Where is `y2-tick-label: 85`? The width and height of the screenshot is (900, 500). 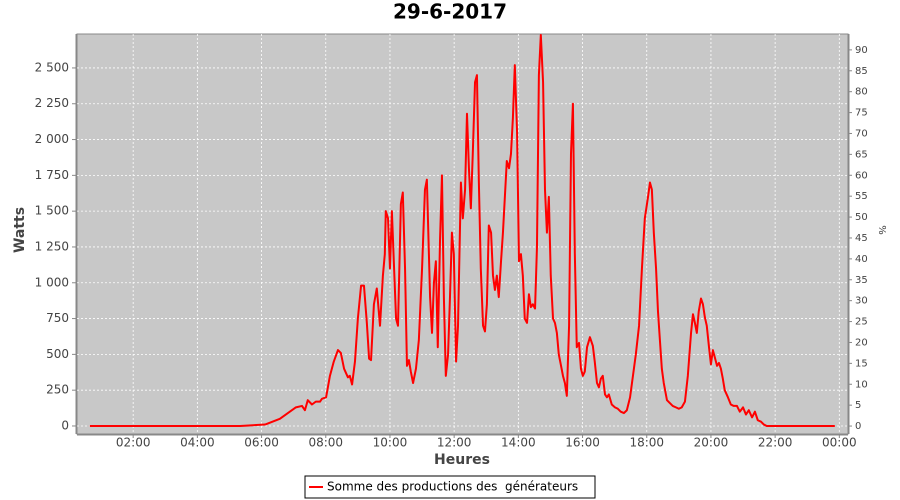 y2-tick-label: 85 is located at coordinates (861, 71).